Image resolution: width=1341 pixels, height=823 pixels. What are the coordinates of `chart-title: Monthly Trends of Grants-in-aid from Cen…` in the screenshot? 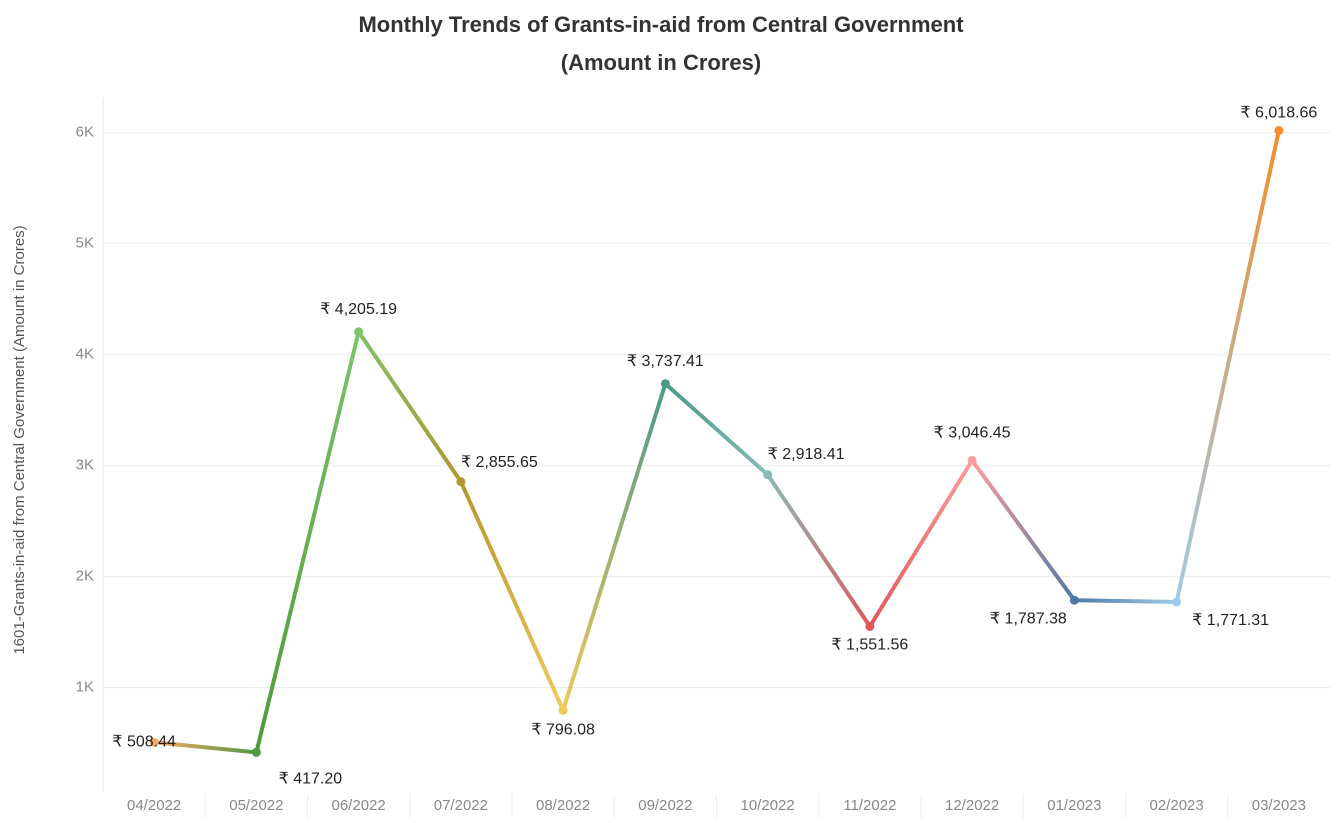 It's located at (661, 24).